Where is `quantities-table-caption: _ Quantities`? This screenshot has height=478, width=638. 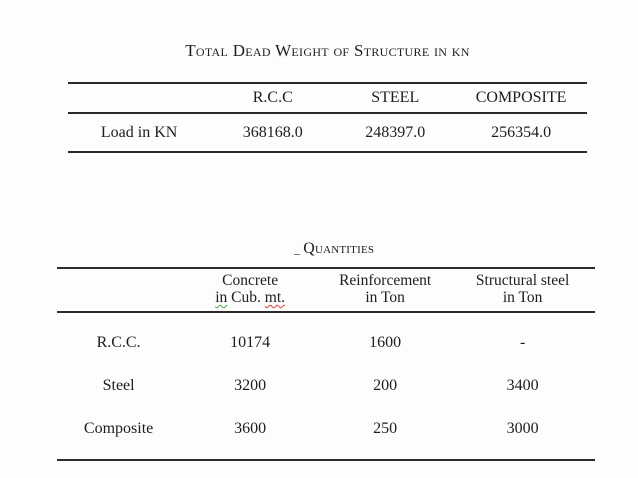 quantities-table-caption: _ Quantities is located at coordinates (334, 249).